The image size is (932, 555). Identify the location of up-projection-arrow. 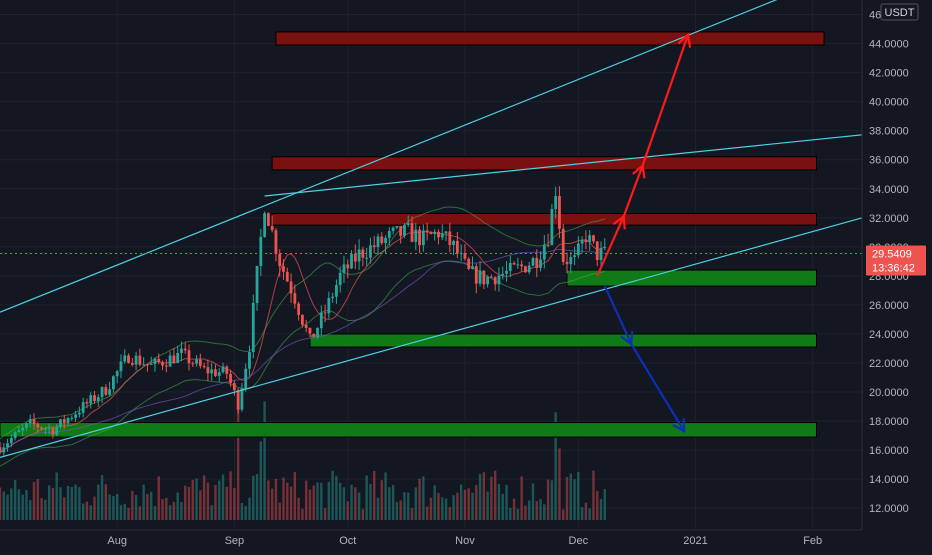
(643, 155).